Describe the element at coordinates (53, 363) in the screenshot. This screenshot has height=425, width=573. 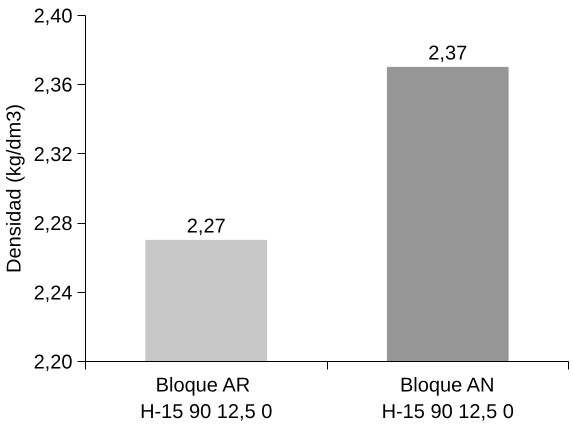
I see `y-tick-label: 2,20` at that location.